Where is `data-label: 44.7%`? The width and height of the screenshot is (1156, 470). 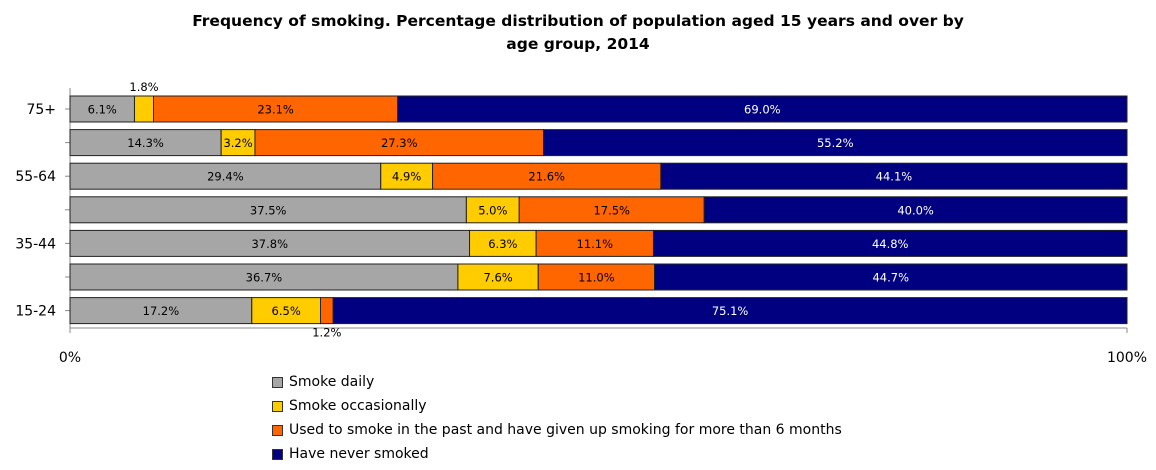
data-label: 44.7% is located at coordinates (890, 278).